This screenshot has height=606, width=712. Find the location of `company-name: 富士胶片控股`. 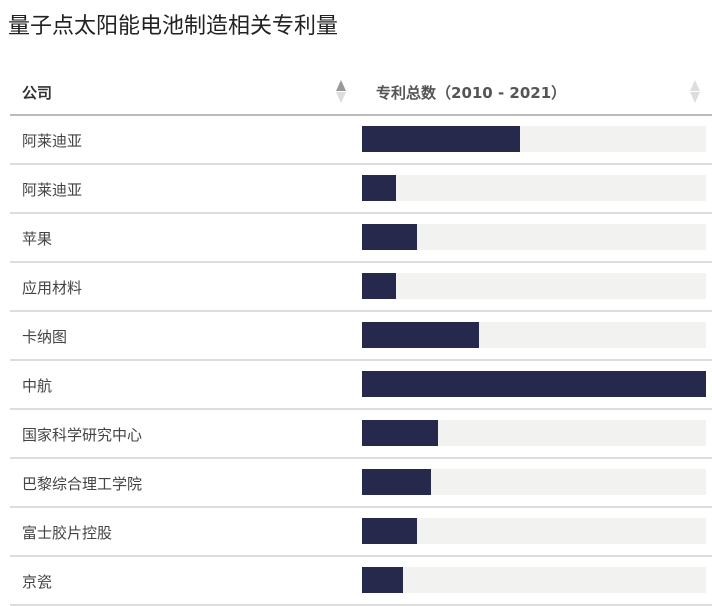

company-name: 富士胶片控股 is located at coordinates (67, 533).